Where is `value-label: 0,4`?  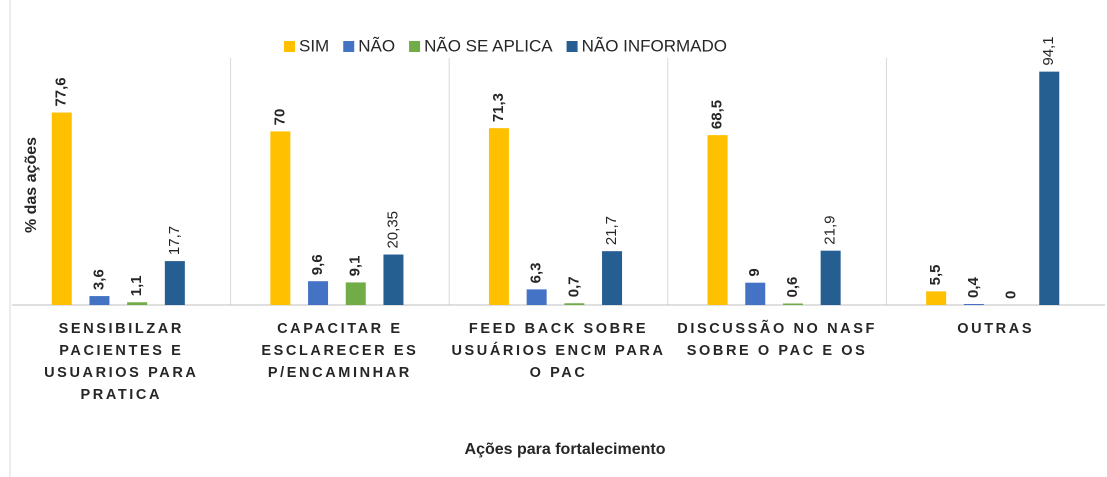 value-label: 0,4 is located at coordinates (973, 287).